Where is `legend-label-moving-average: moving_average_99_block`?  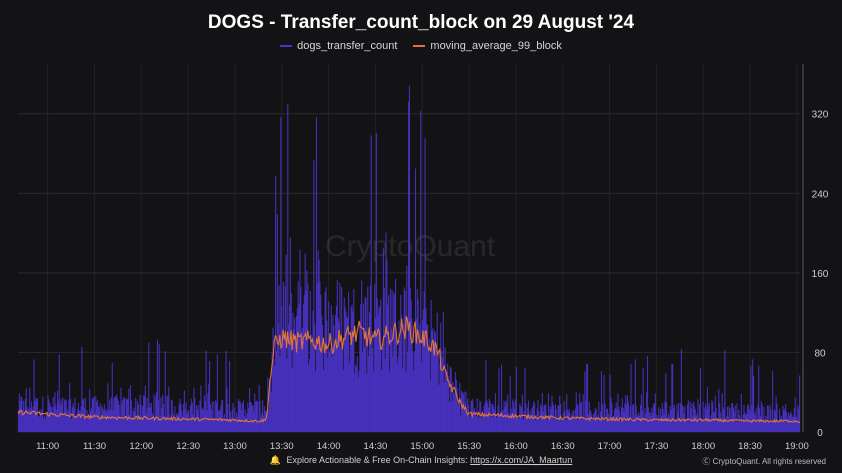
legend-label-moving-average: moving_average_99_block is located at coordinates (496, 46).